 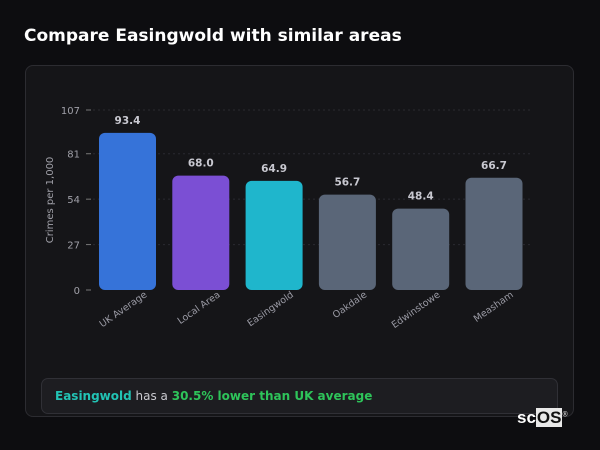 What do you see at coordinates (350, 305) in the screenshot?
I see `x-tick-label: Oakdale` at bounding box center [350, 305].